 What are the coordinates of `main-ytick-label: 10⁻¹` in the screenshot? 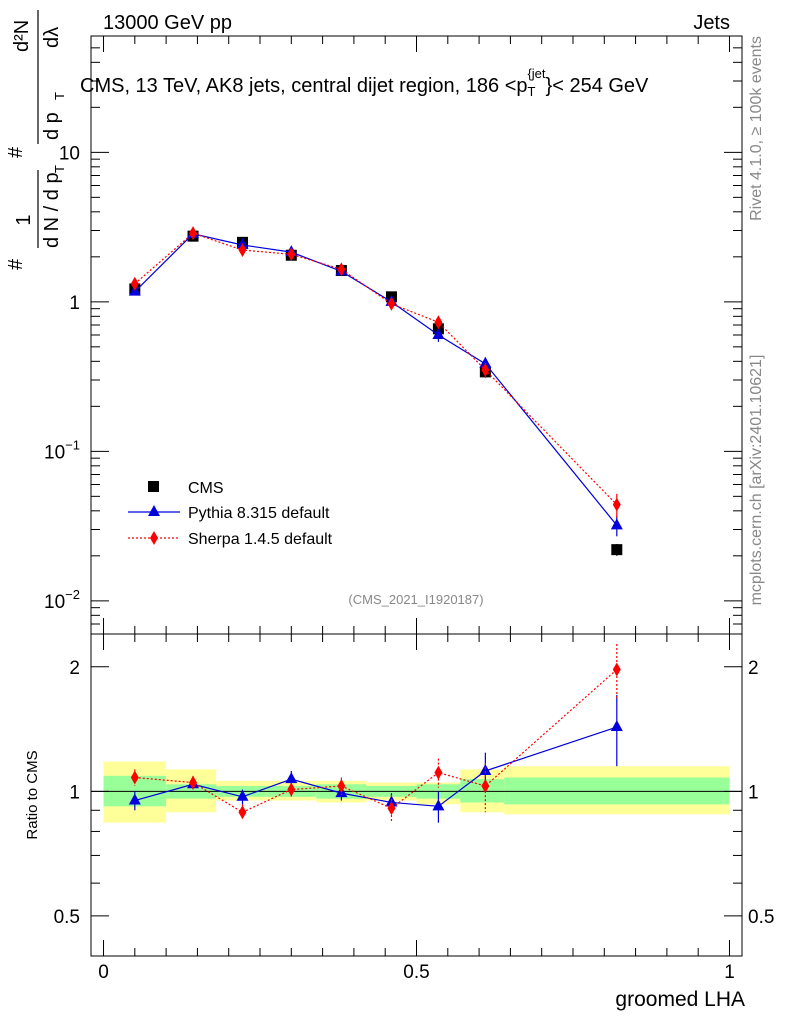 It's located at (62, 450).